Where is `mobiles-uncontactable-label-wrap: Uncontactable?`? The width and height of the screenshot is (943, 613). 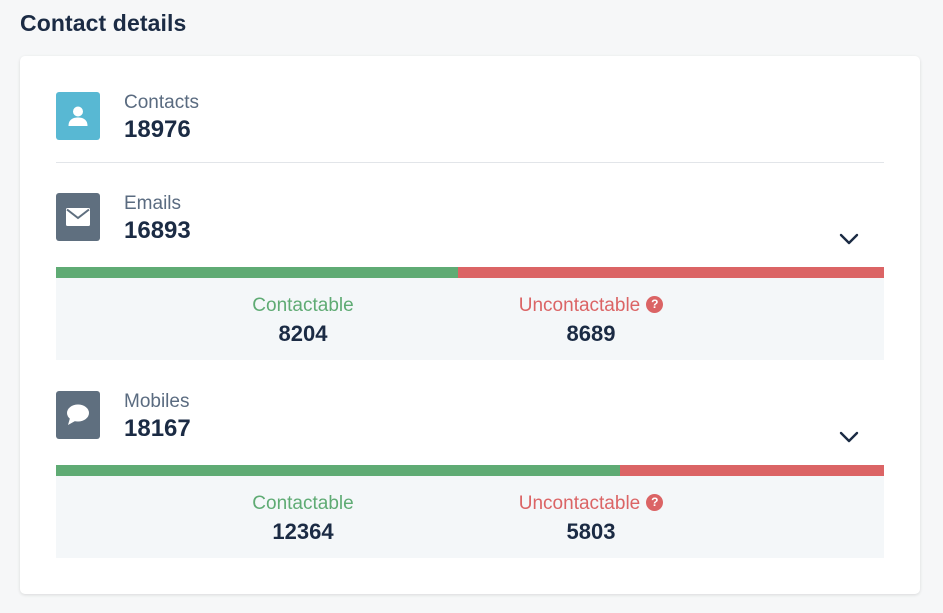
mobiles-uncontactable-label-wrap: Uncontactable? is located at coordinates (591, 504).